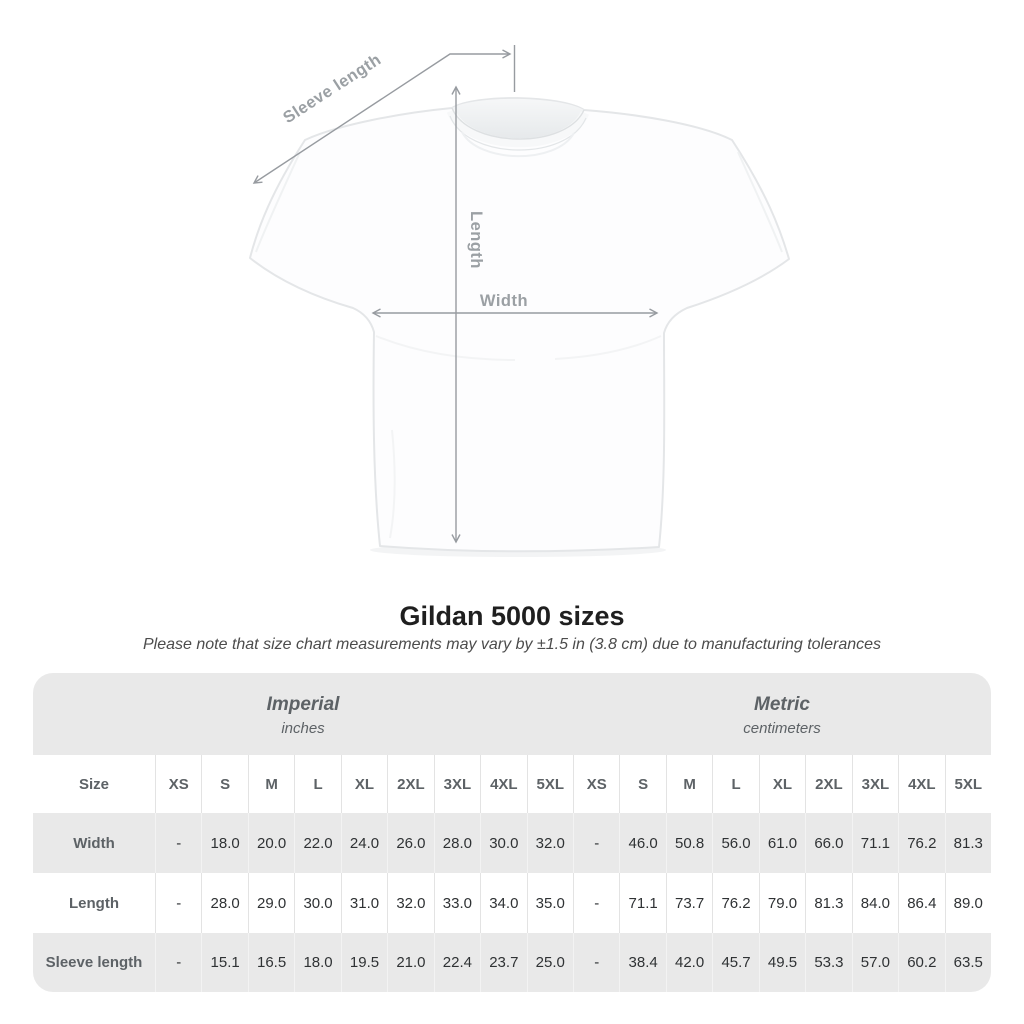 This screenshot has width=1024, height=1024. What do you see at coordinates (178, 784) in the screenshot?
I see `size-header-imperial: XS` at bounding box center [178, 784].